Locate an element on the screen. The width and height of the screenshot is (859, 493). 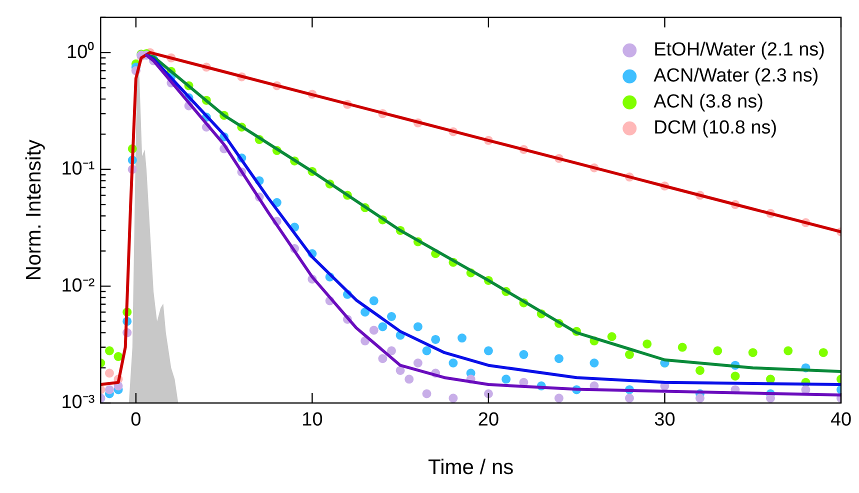
x-tick-label: 40 is located at coordinates (841, 420).